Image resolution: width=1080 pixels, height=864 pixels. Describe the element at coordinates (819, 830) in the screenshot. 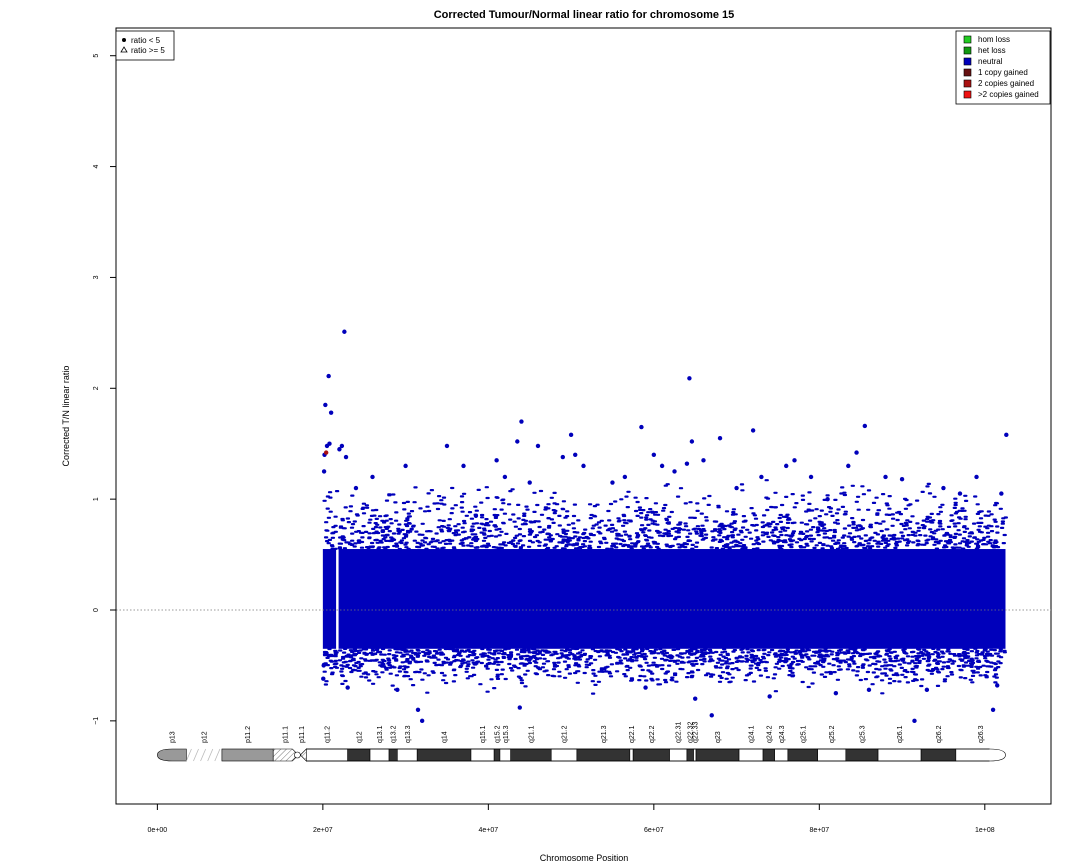

I see `x-tick-label: 8e+07` at that location.